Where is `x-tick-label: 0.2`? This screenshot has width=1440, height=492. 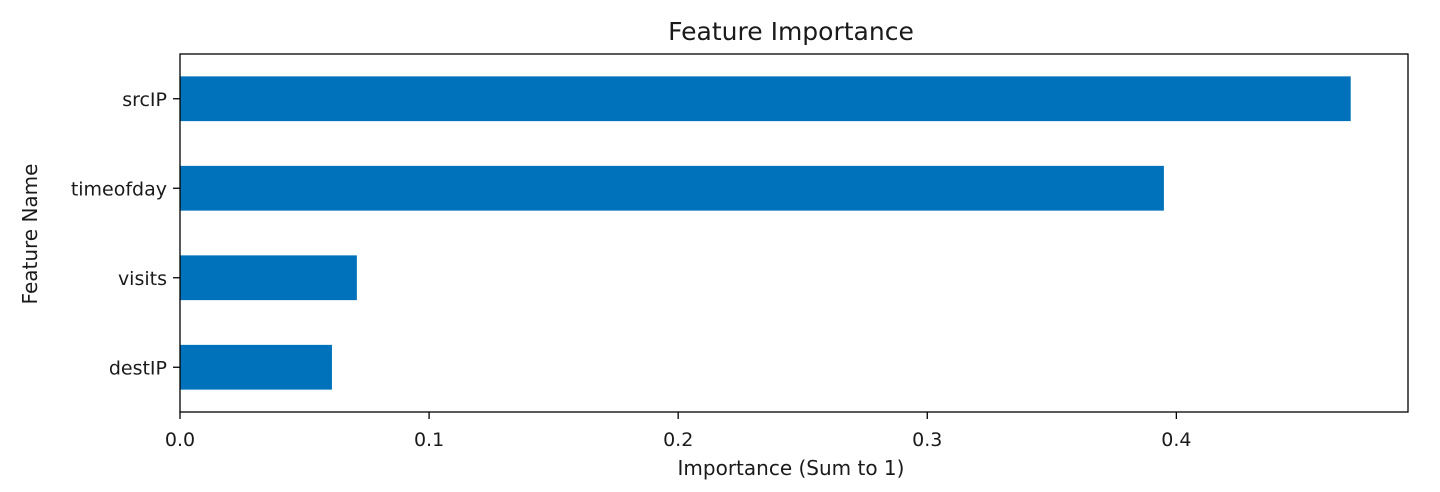
x-tick-label: 0.2 is located at coordinates (678, 440).